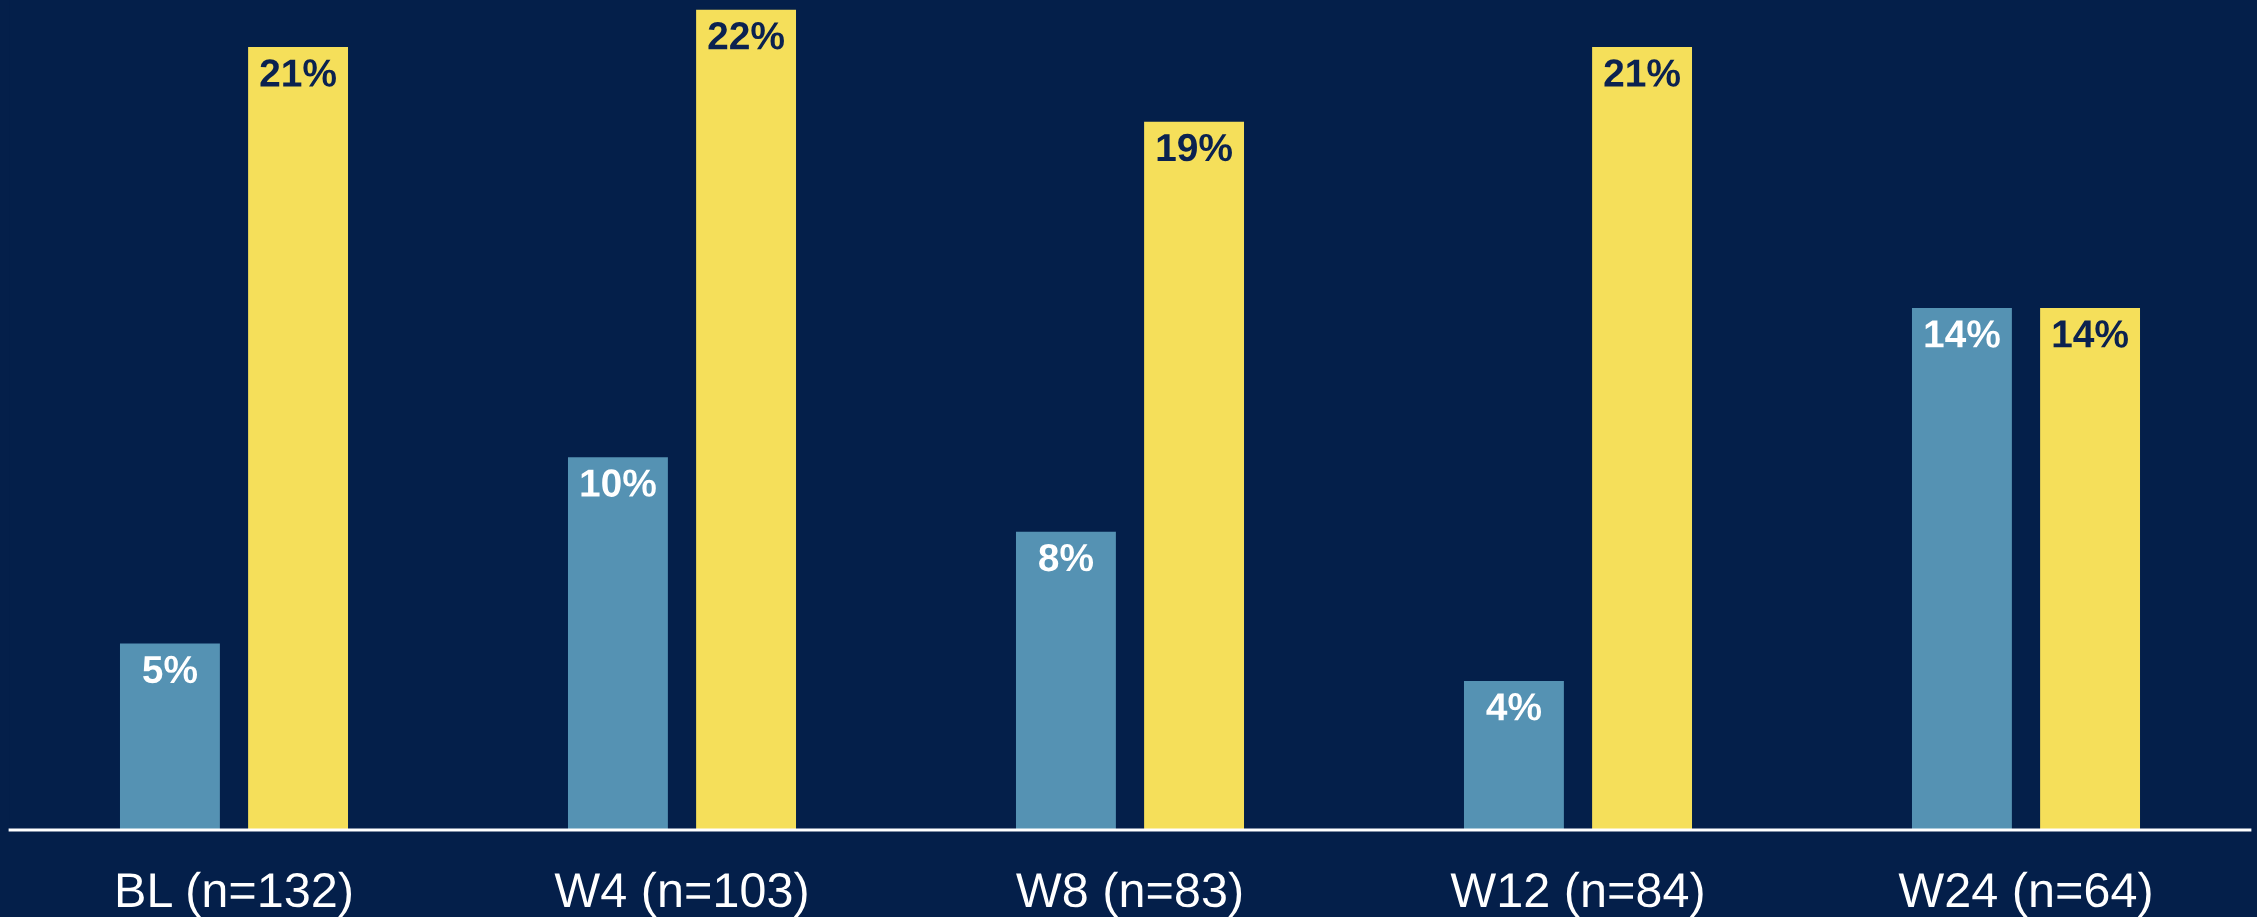 The width and height of the screenshot is (2257, 917). Describe the element at coordinates (1514, 707) in the screenshot. I see `data-label: 4%` at that location.